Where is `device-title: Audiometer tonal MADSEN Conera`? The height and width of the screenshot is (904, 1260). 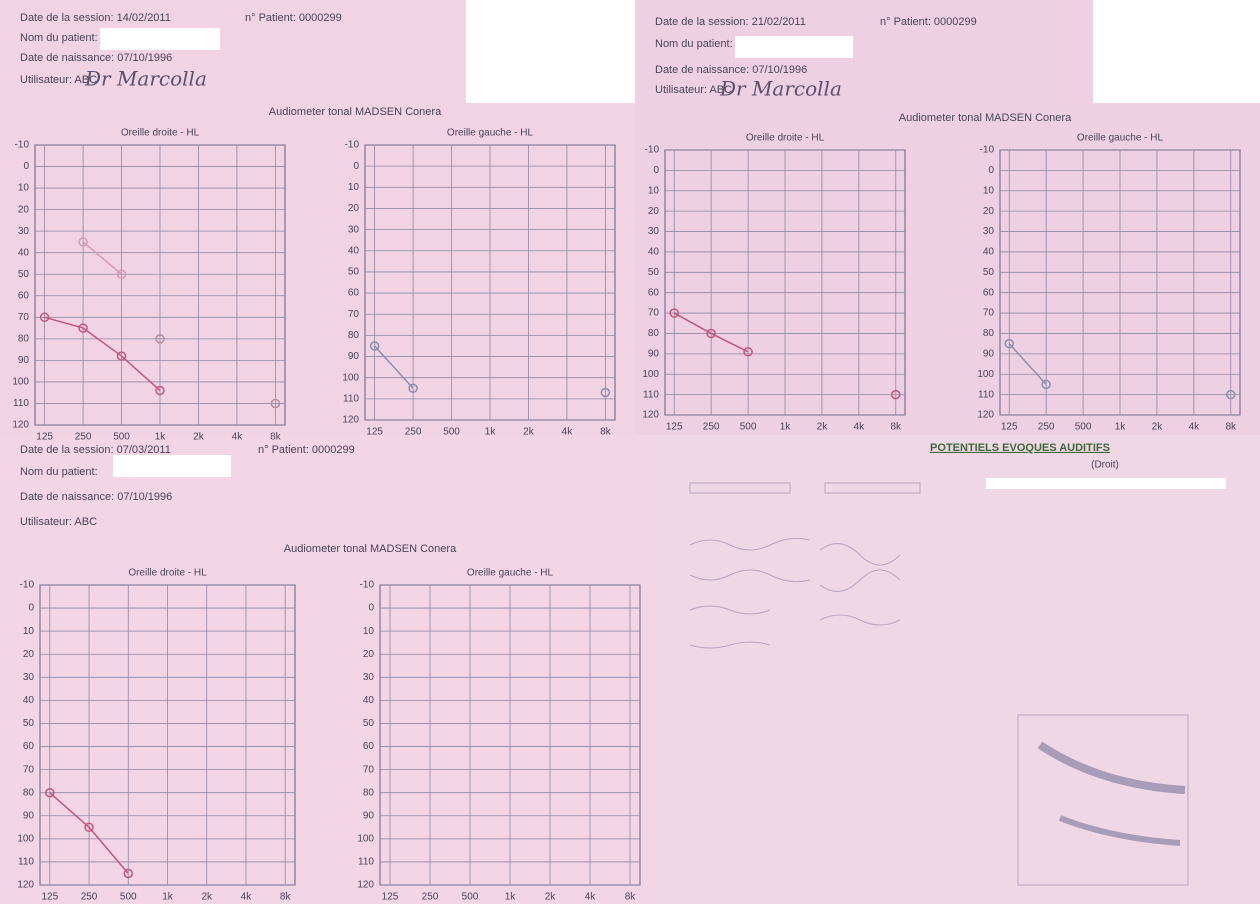
device-title: Audiometer tonal MADSEN Conera is located at coordinates (985, 118).